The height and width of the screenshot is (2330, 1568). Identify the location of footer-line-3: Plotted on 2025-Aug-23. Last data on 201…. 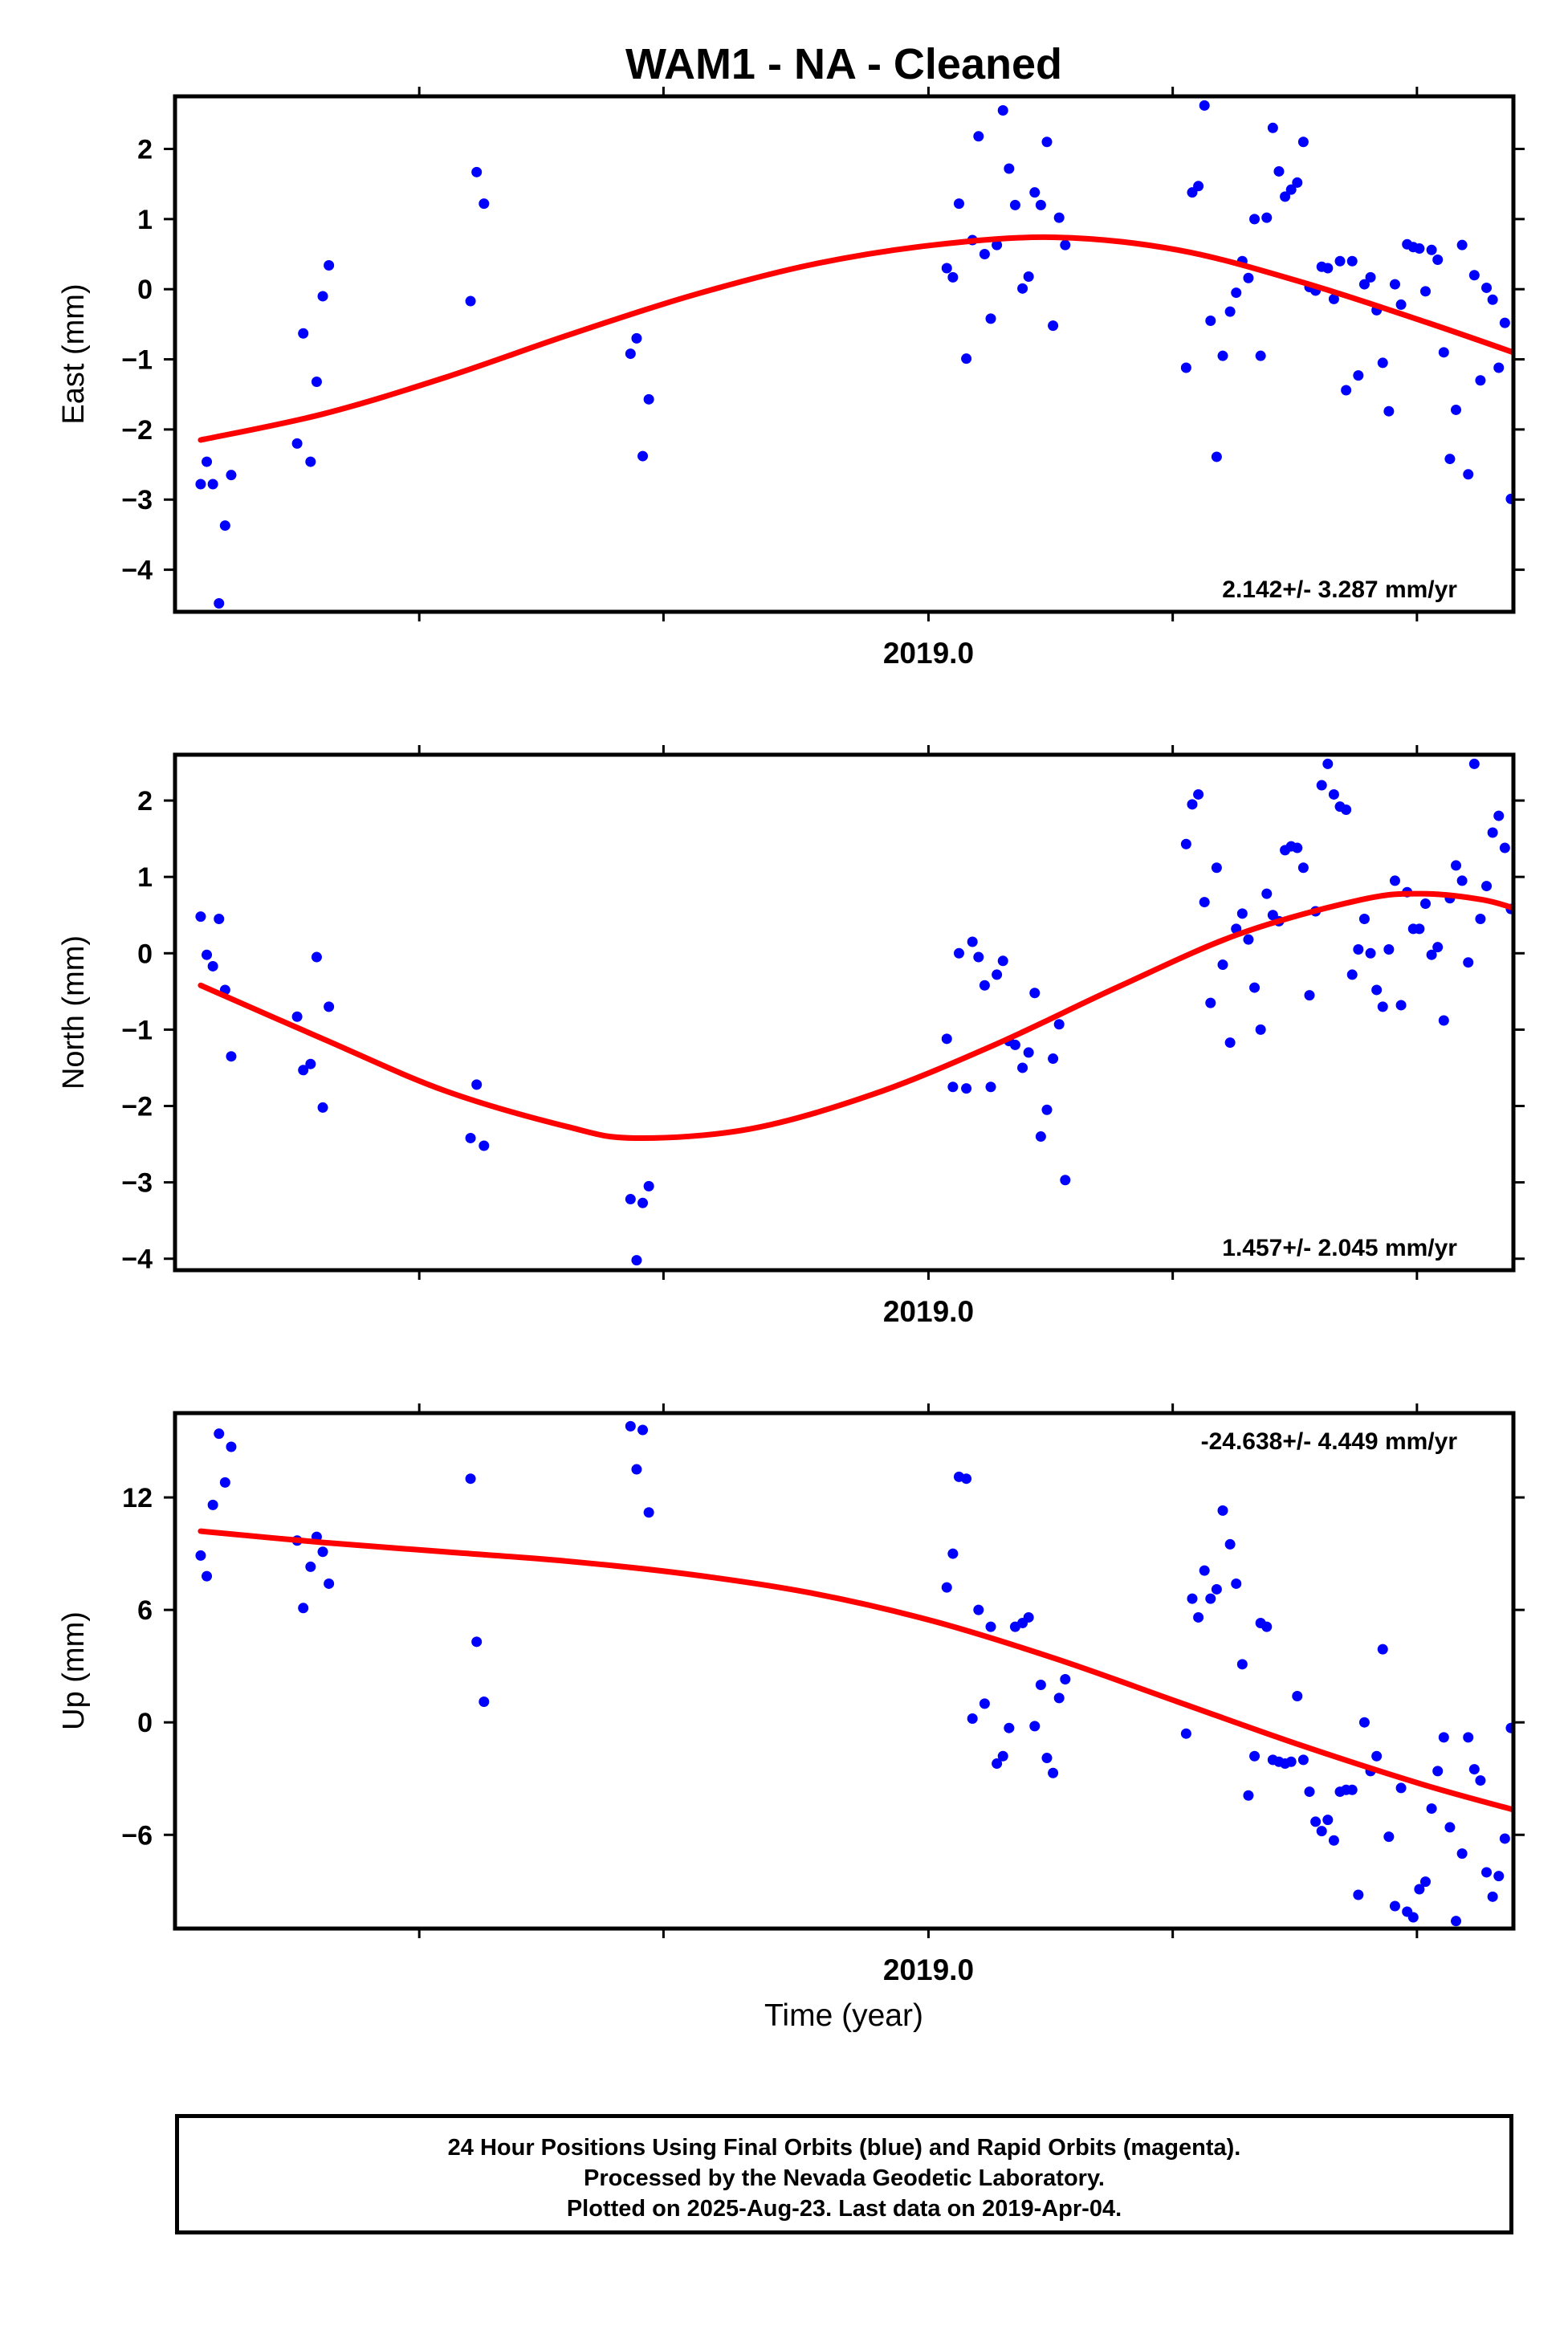
(844, 2209).